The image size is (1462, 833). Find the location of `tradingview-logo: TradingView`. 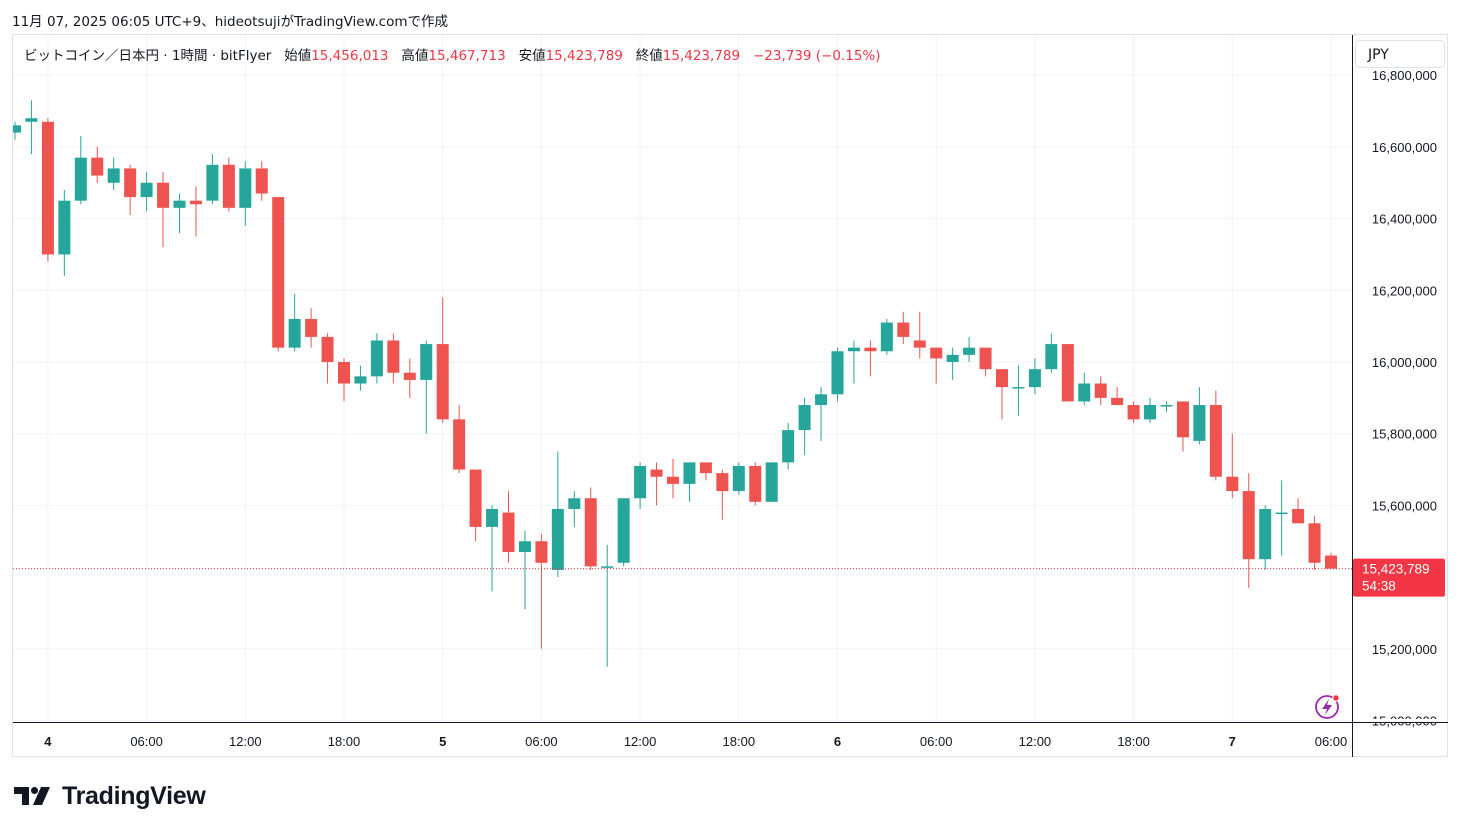

tradingview-logo: TradingView is located at coordinates (110, 796).